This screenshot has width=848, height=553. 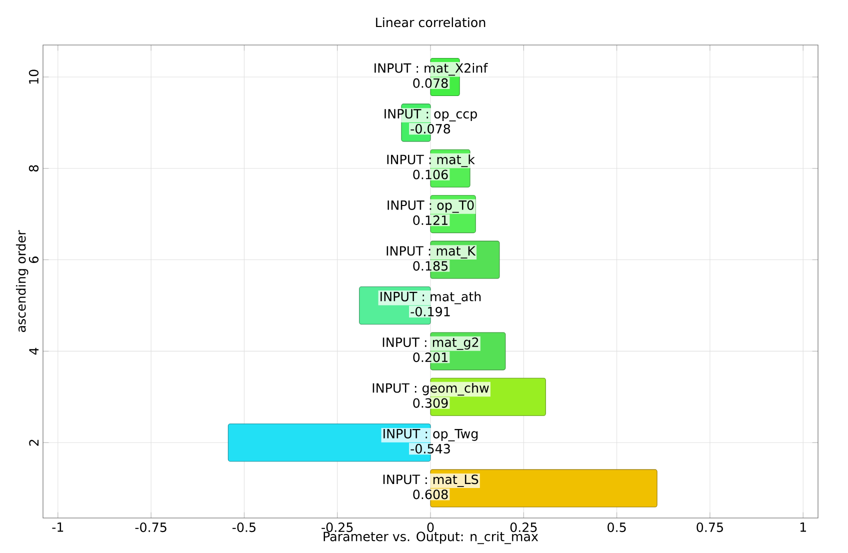 What do you see at coordinates (430, 83) in the screenshot?
I see `data-label: 0.078` at bounding box center [430, 83].